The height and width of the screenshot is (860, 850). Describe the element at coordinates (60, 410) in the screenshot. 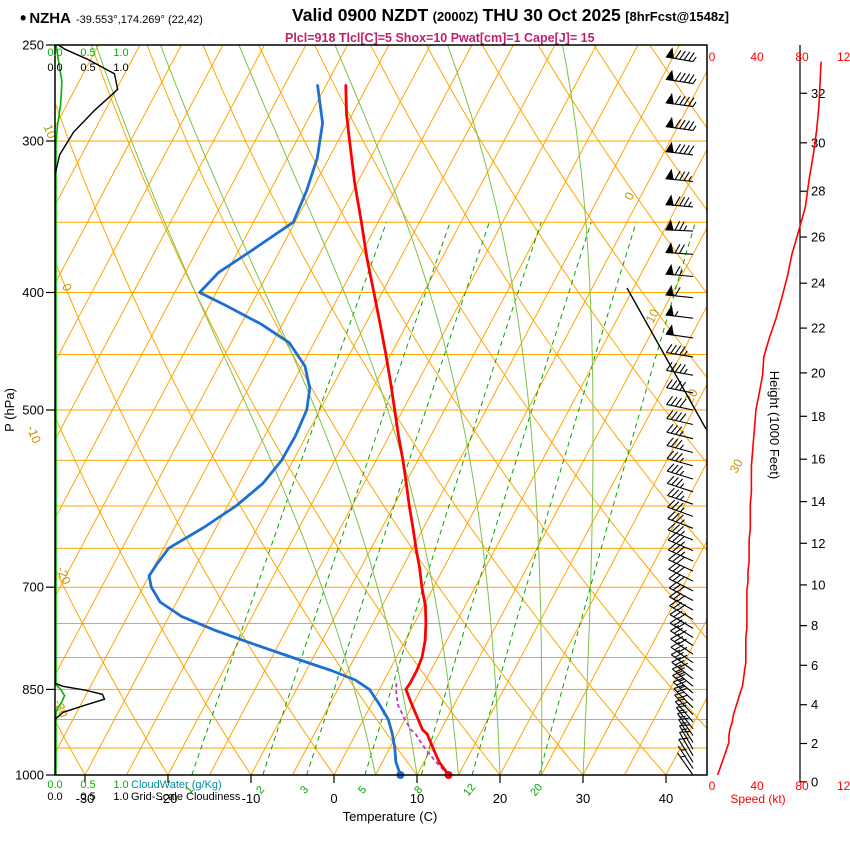

I see `cloud-water-profile` at that location.